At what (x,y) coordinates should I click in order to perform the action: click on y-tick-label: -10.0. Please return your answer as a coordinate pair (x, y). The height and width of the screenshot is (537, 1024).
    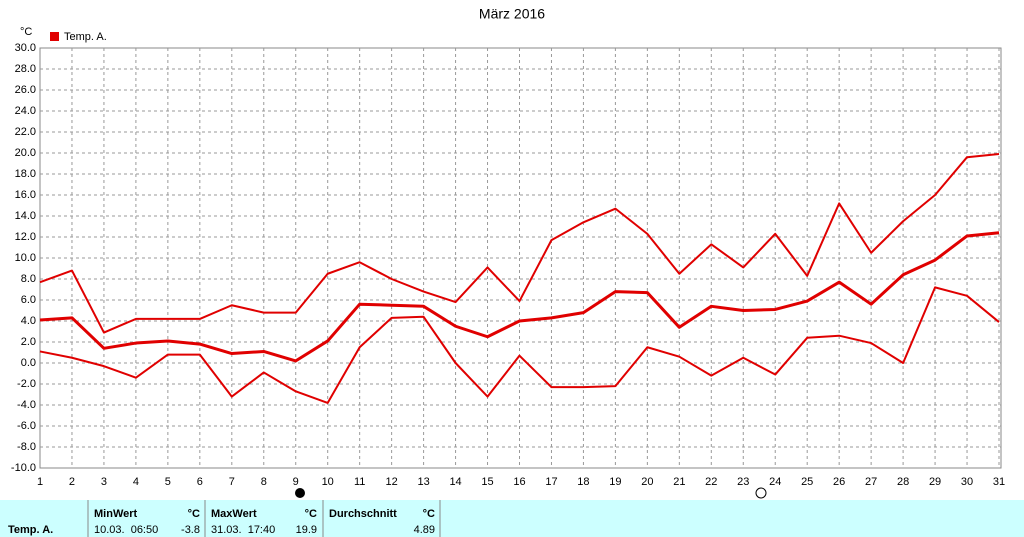
    Looking at the image, I should click on (23, 468).